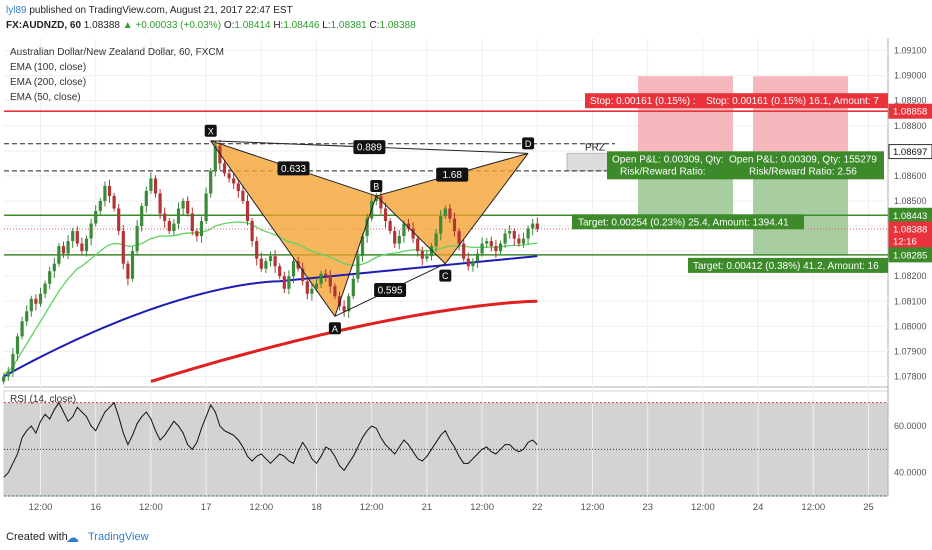 This screenshot has height=550, width=932. What do you see at coordinates (390, 290) in the screenshot?
I see `ratio-ac-label: 0.595` at bounding box center [390, 290].